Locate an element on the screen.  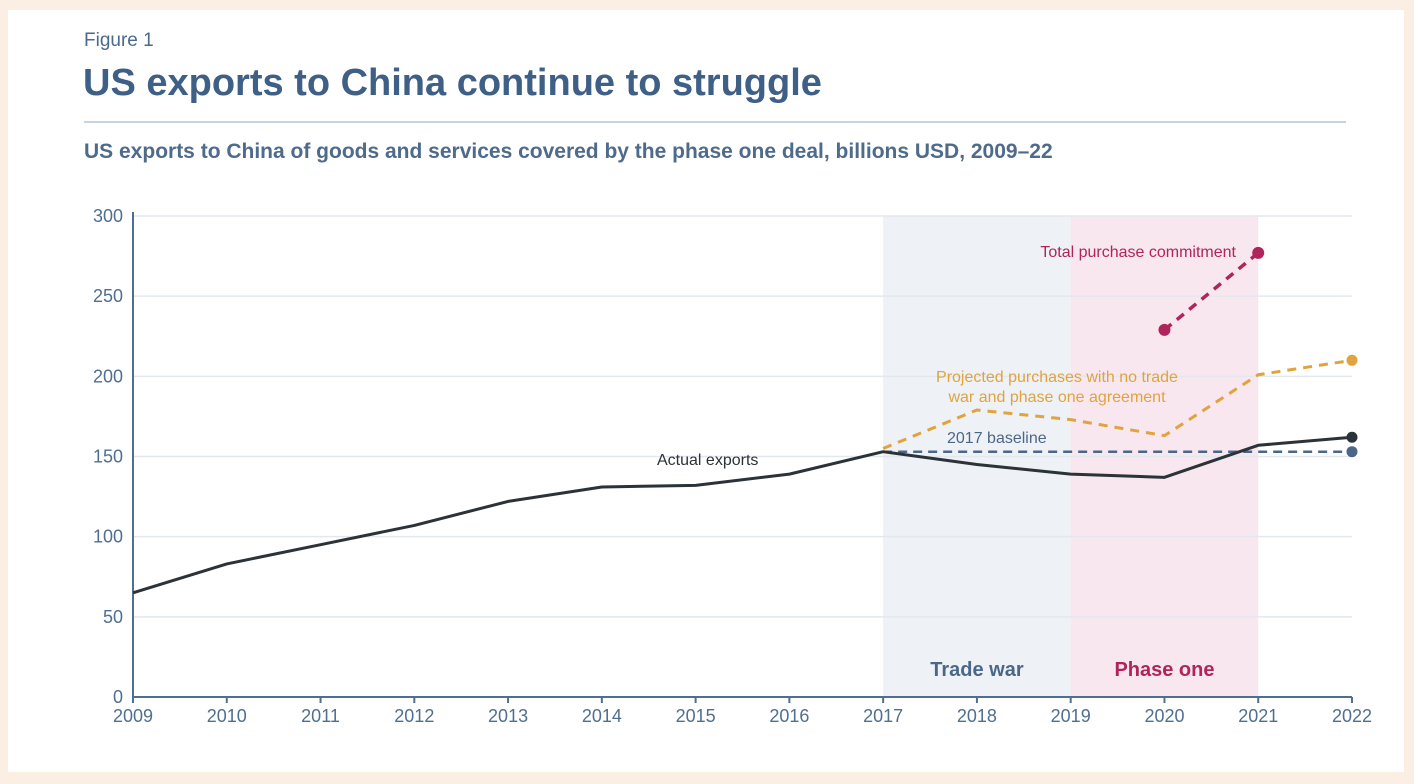
x-tick-label-2017: 2017 is located at coordinates (883, 716).